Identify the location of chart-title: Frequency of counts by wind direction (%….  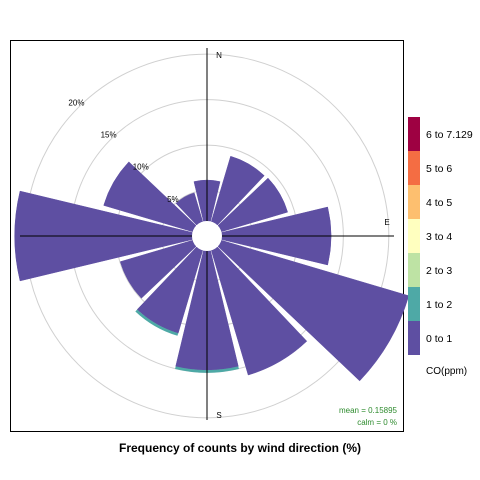
(240, 448).